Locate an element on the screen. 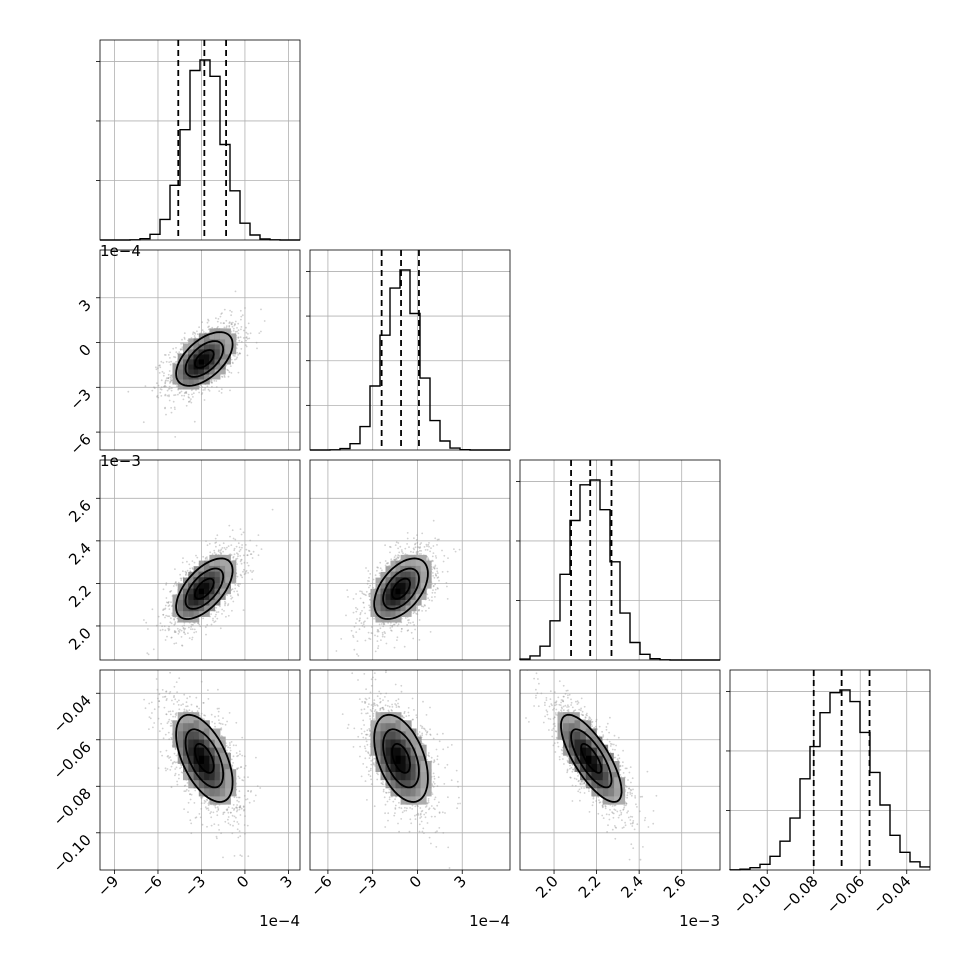  contour-line is located at coordinates (204, 359).